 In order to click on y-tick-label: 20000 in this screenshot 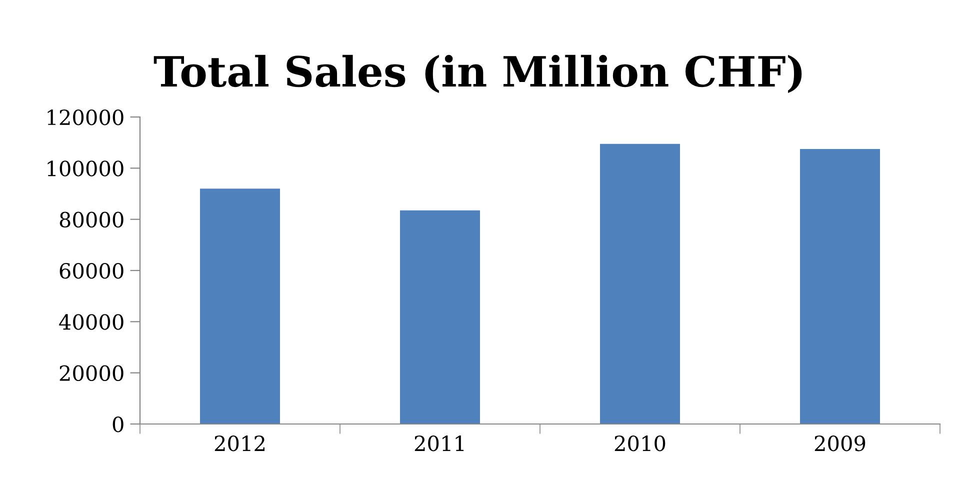, I will do `click(92, 373)`.